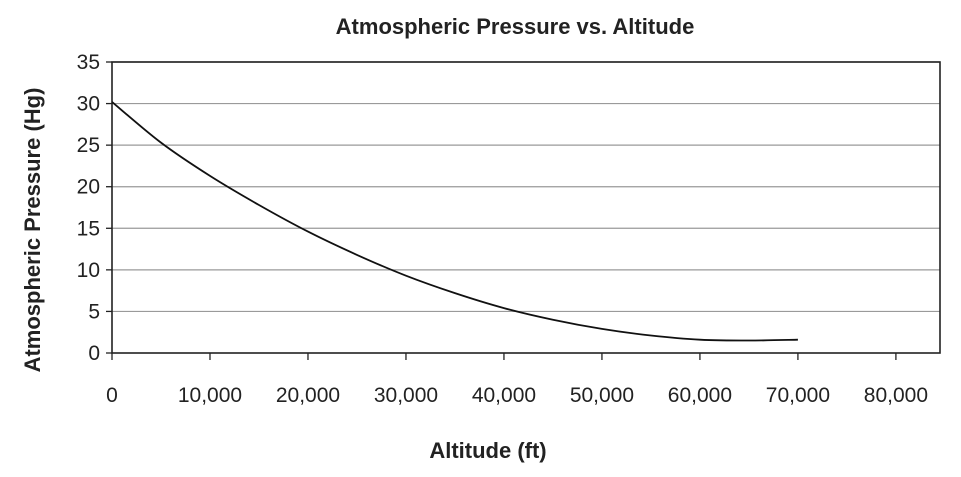 The height and width of the screenshot is (477, 961). I want to click on x-tick-label: 80,000, so click(896, 395).